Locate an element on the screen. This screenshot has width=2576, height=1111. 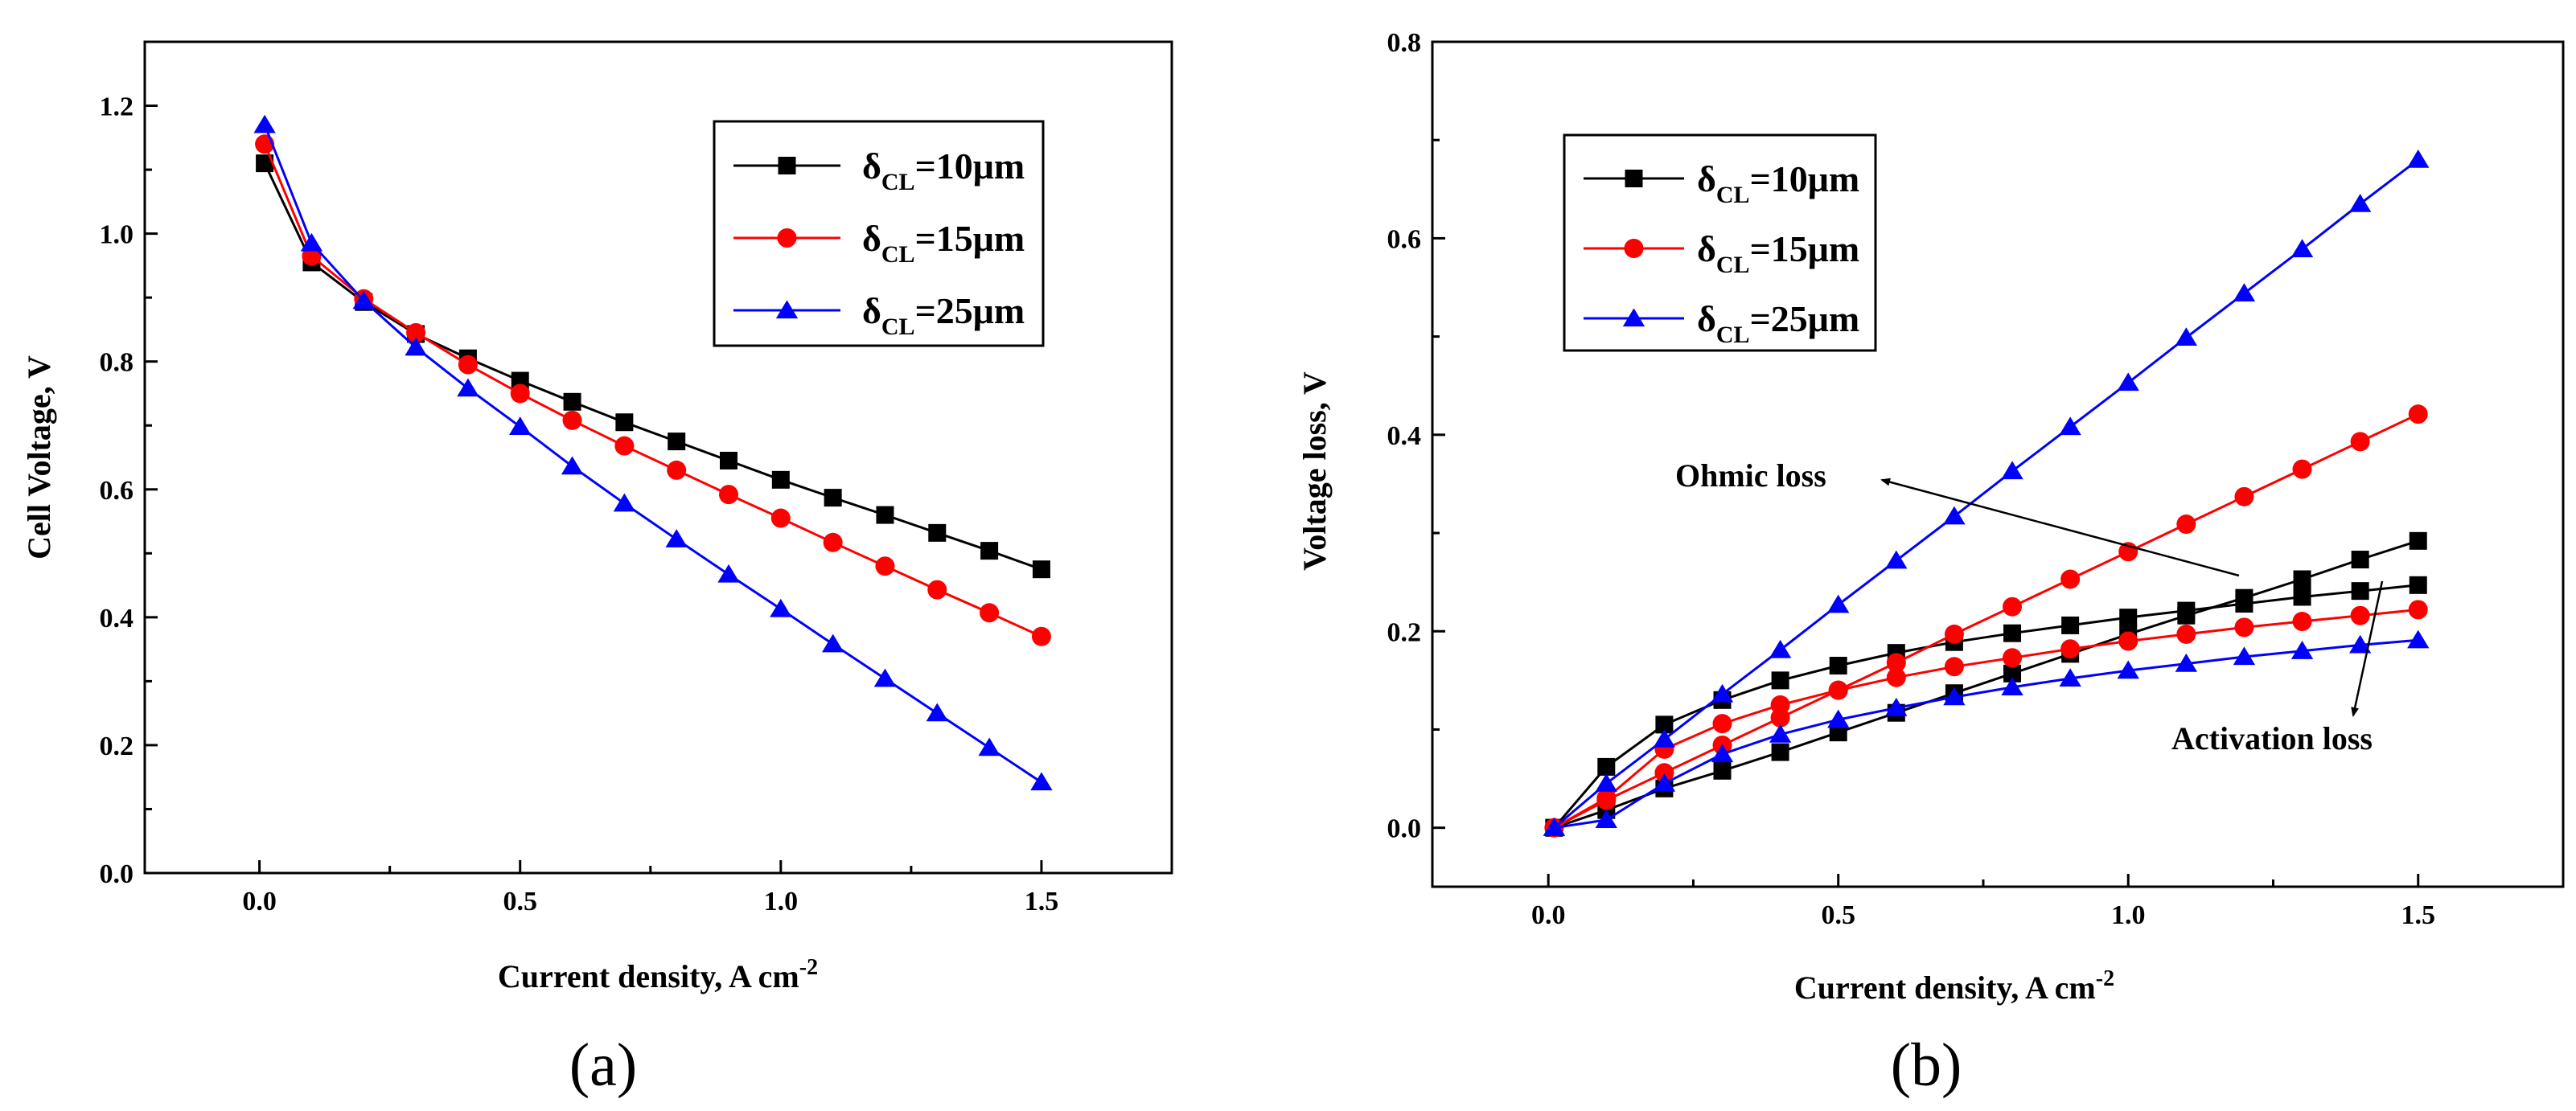
chart-a-series-1-line is located at coordinates (652, 390).